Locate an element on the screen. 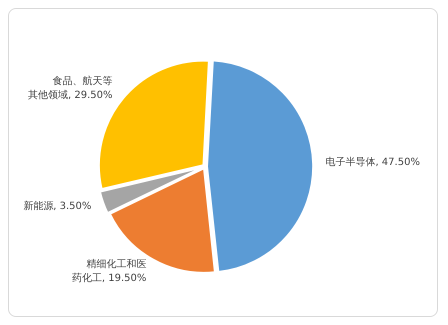 The height and width of the screenshot is (325, 448). slice-label: 电子半导体, 47.50% is located at coordinates (372, 163).